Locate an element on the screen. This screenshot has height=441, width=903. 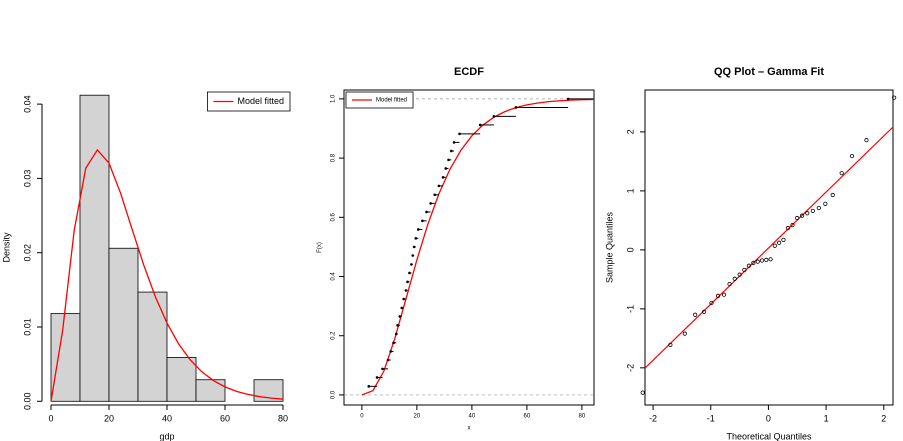
x-tick-label: -2 is located at coordinates (653, 418).